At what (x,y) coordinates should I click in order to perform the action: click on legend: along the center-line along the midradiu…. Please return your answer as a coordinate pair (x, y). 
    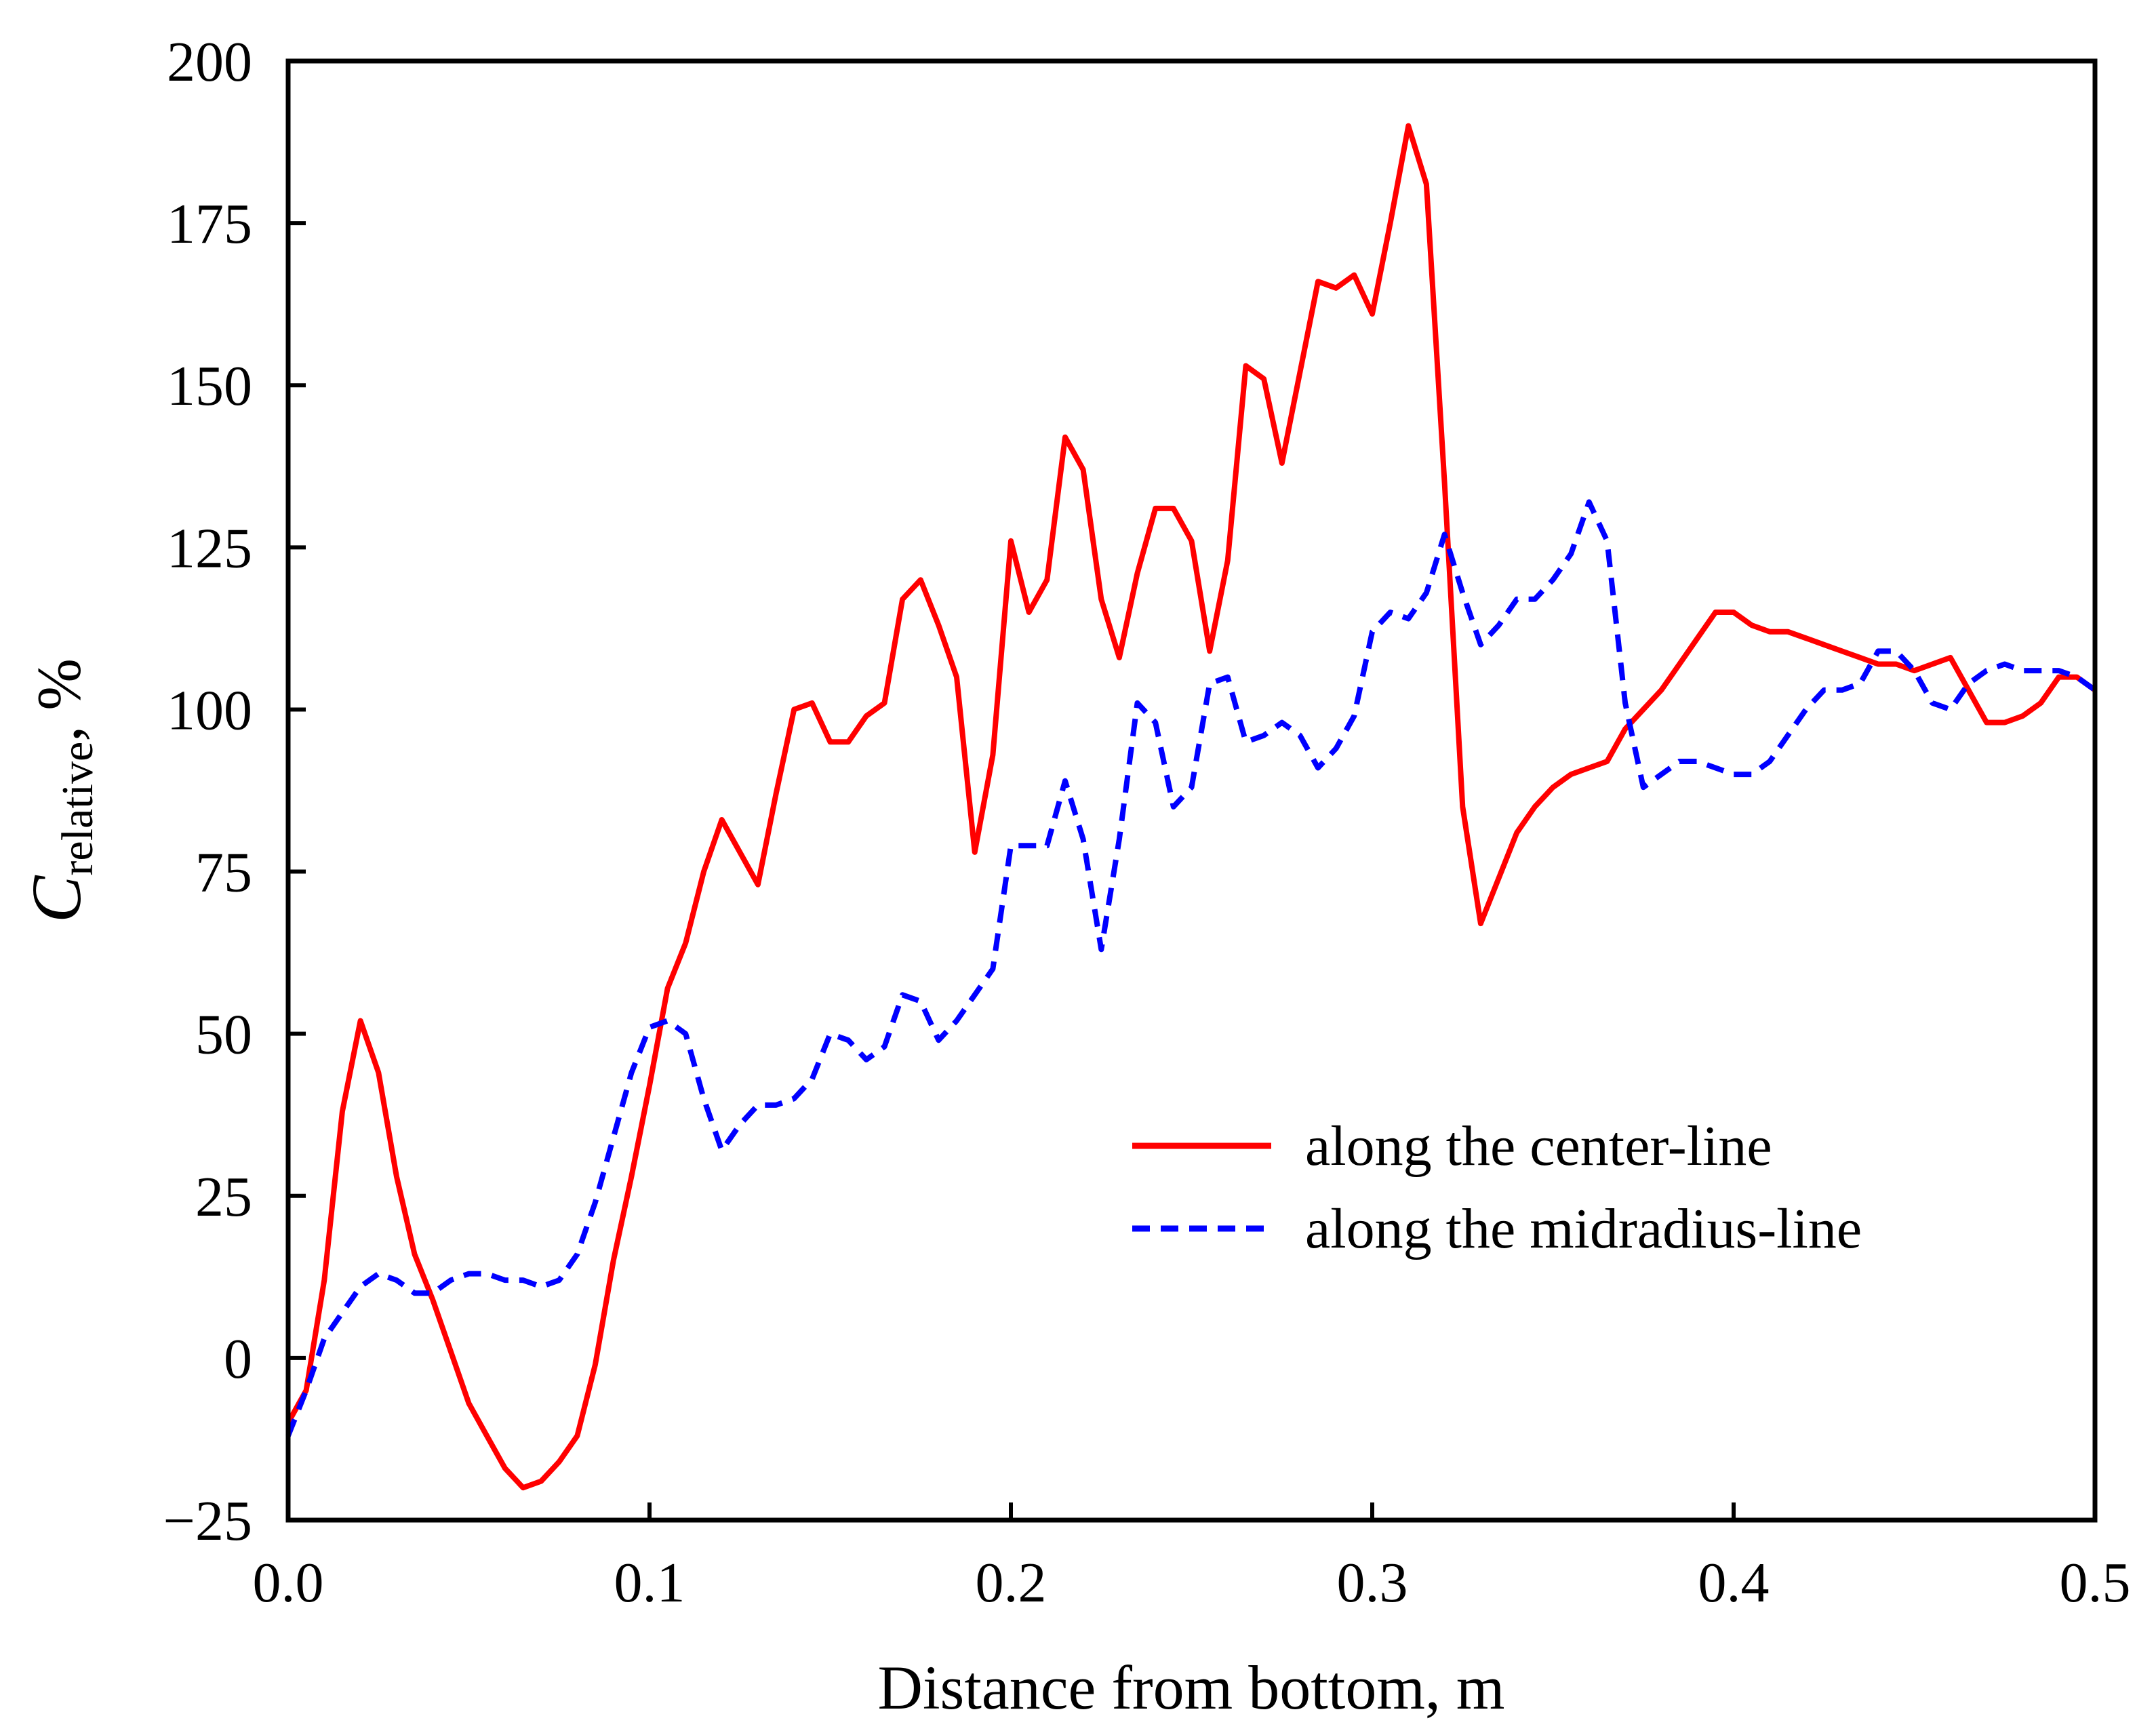
    Looking at the image, I should click on (1497, 1187).